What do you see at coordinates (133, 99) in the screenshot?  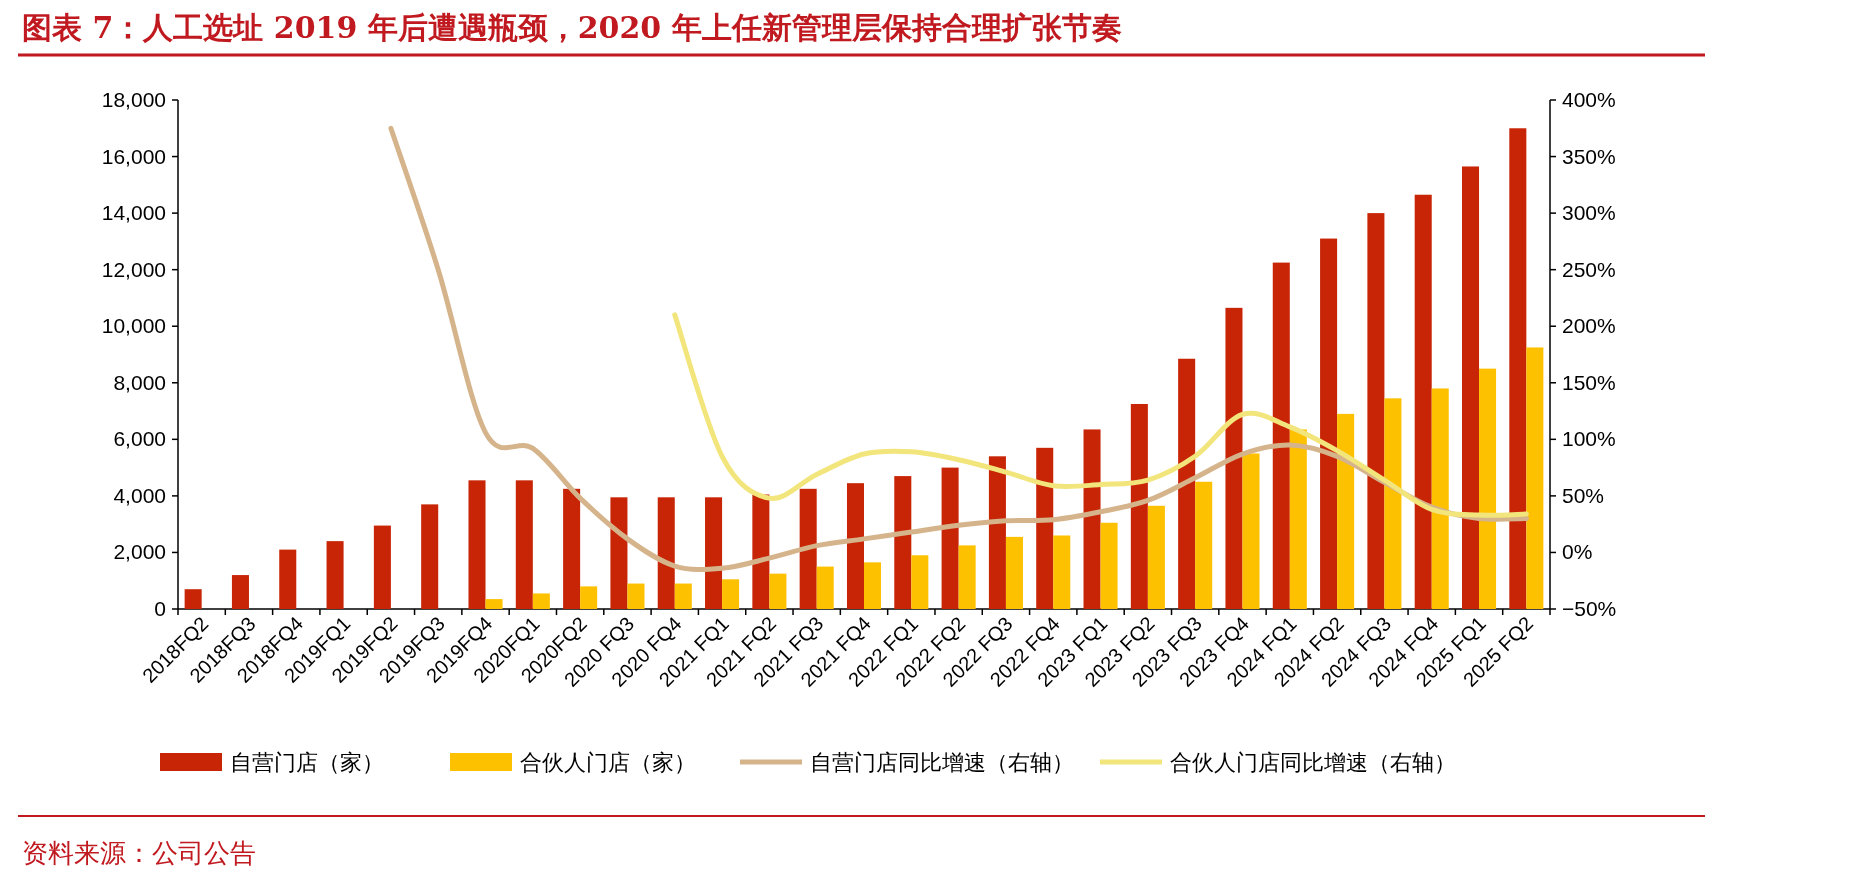 I see `y-tick-label: 18,000` at bounding box center [133, 99].